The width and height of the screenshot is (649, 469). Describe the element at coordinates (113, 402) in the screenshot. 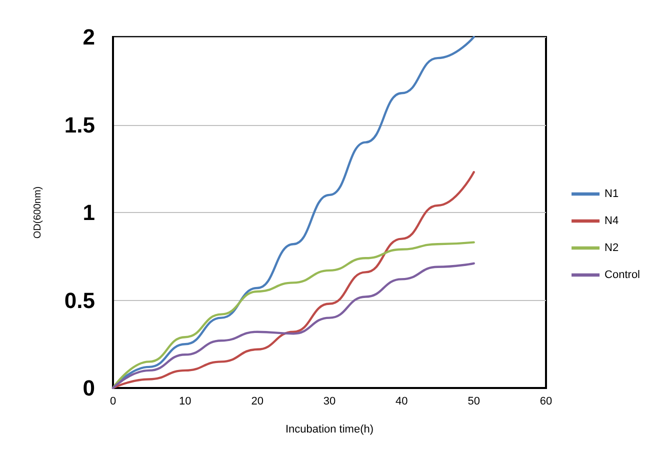

I see `x-tick-label: 0` at that location.